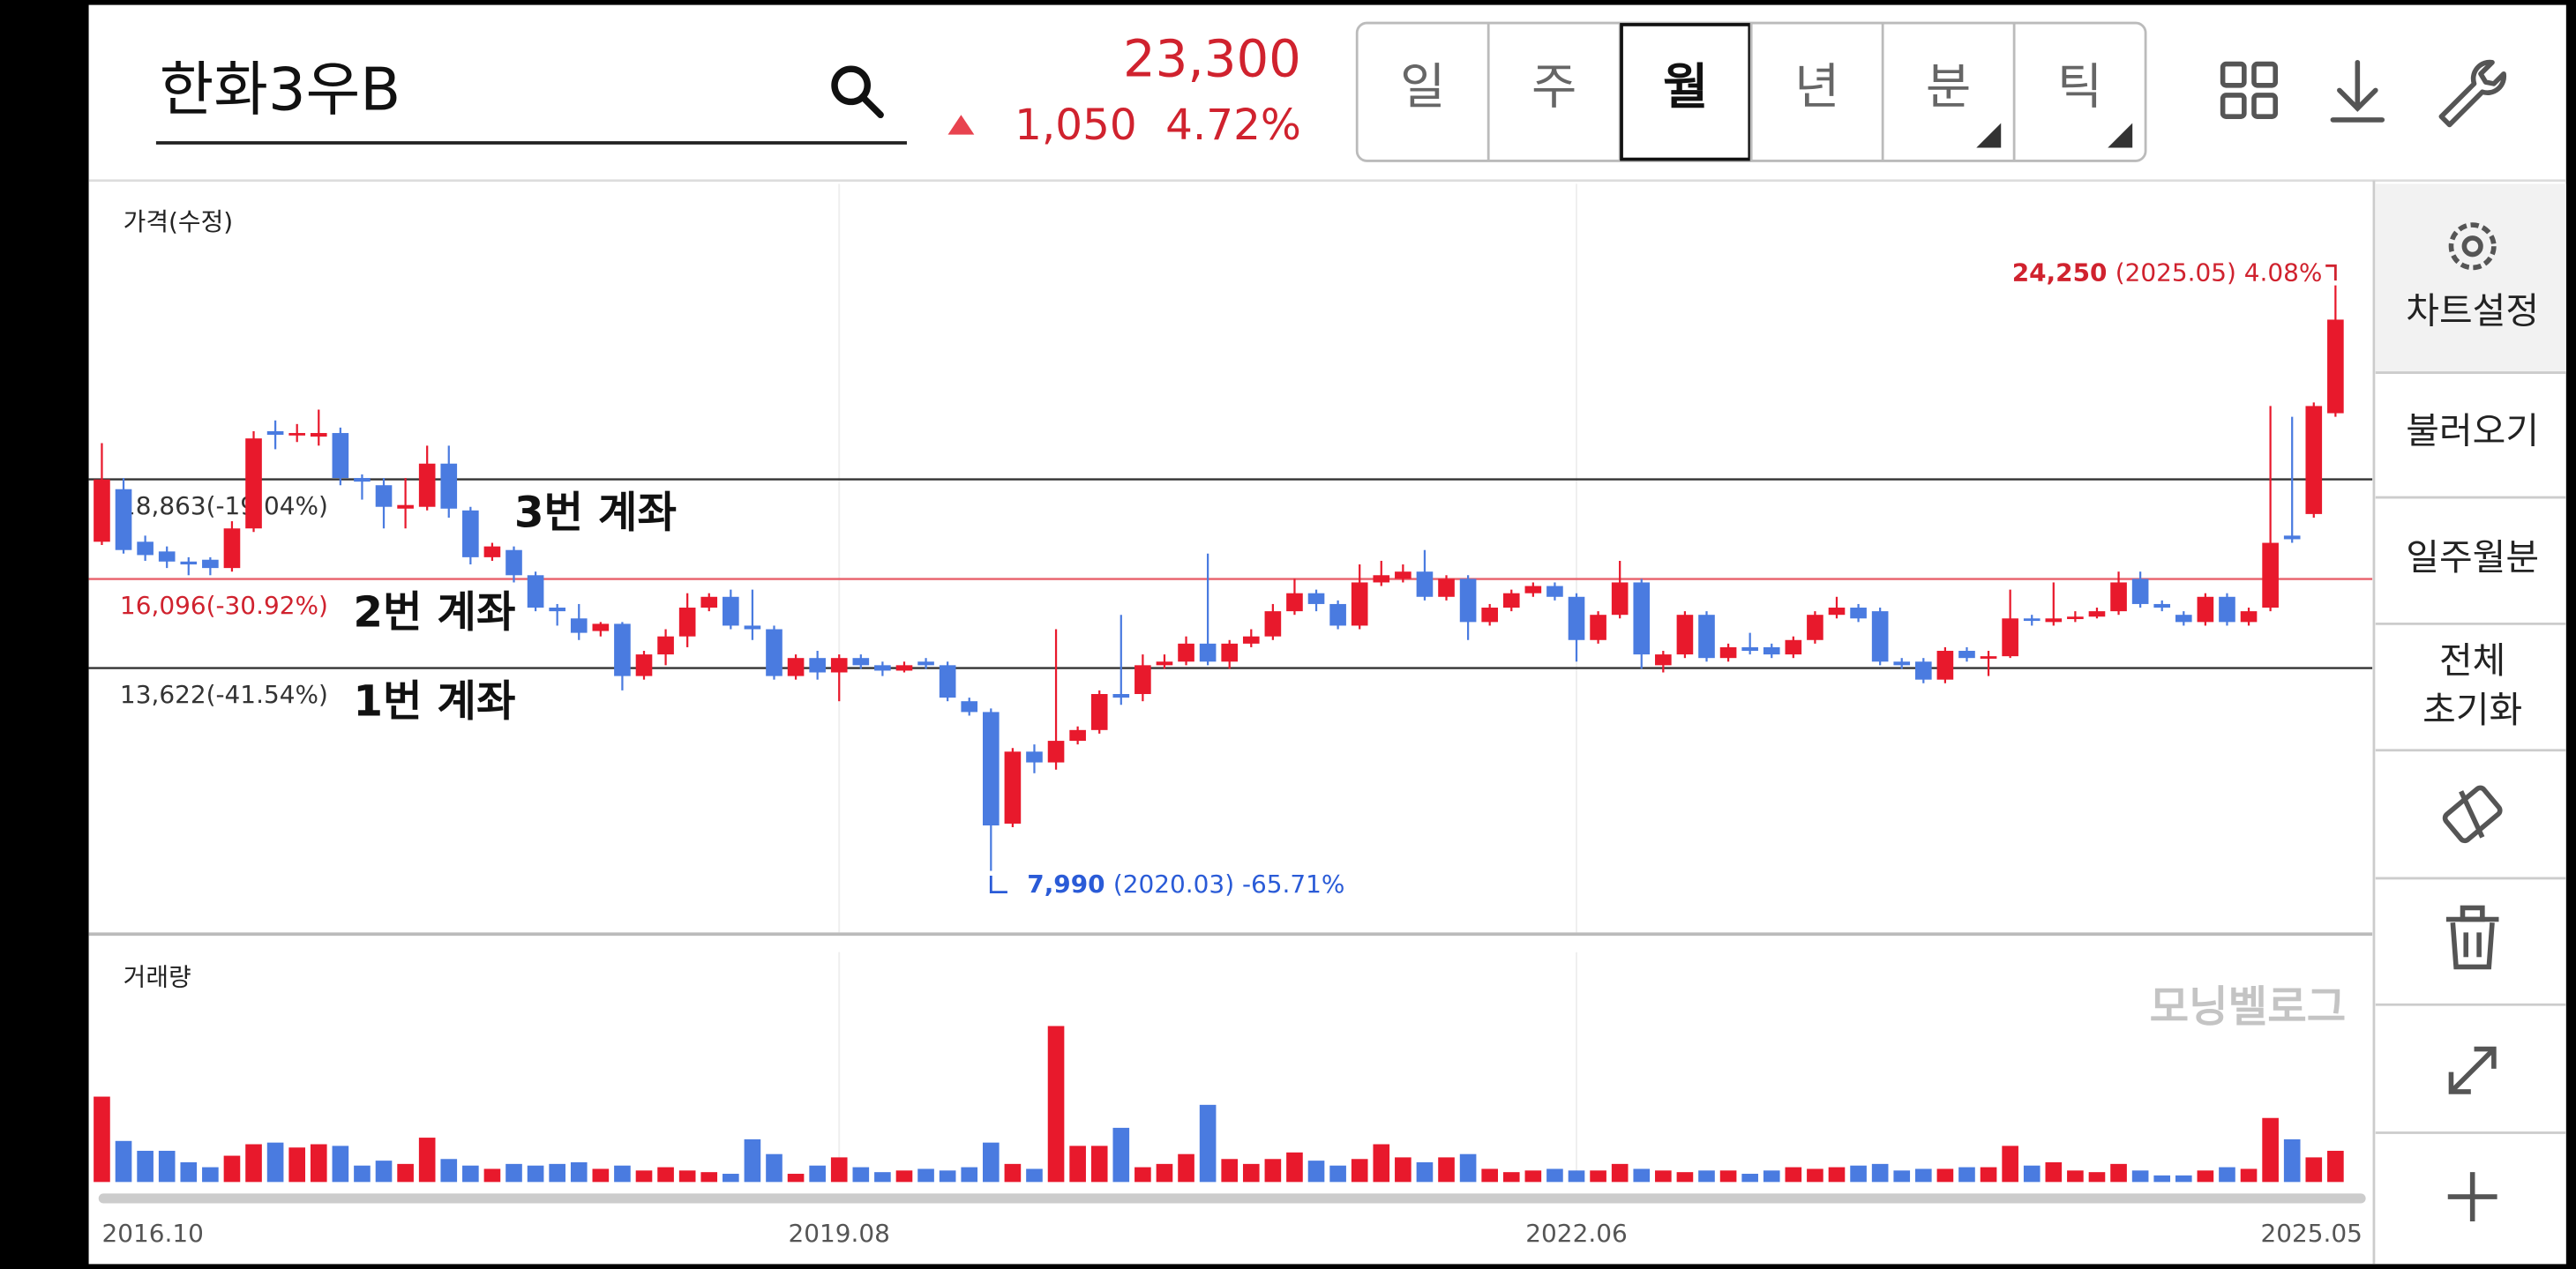 The image size is (2576, 1269). What do you see at coordinates (2472, 311) in the screenshot?
I see `sidebar-item: 차트설정` at bounding box center [2472, 311].